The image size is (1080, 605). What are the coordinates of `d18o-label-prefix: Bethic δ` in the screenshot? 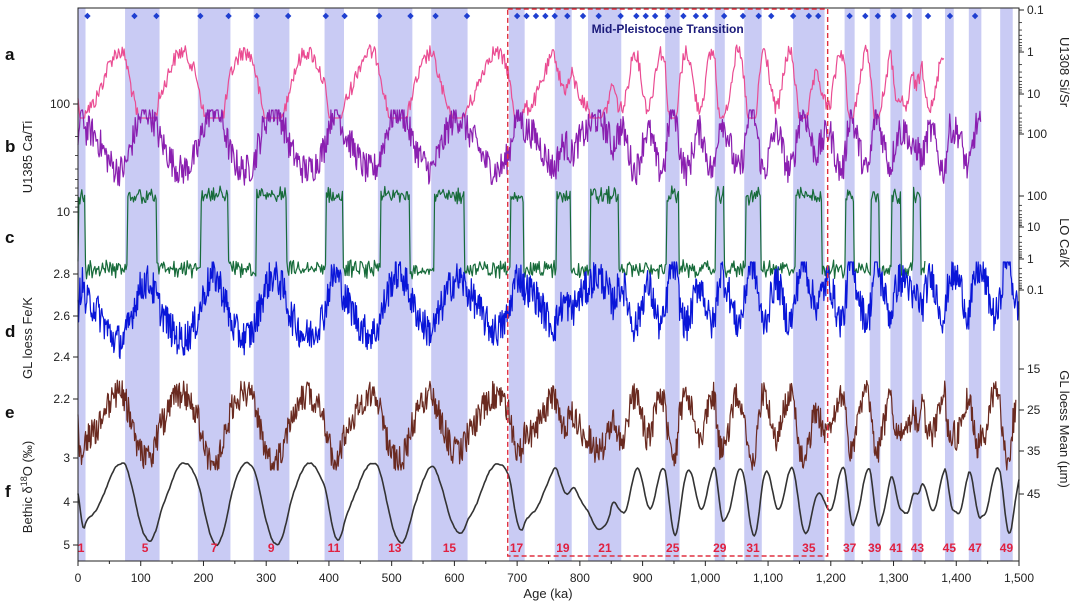 It's located at (27, 509).